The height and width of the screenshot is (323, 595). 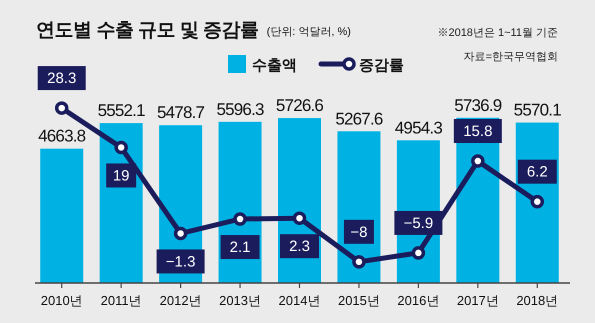 What do you see at coordinates (538, 110) in the screenshot?
I see `data-label: 5570.1` at bounding box center [538, 110].